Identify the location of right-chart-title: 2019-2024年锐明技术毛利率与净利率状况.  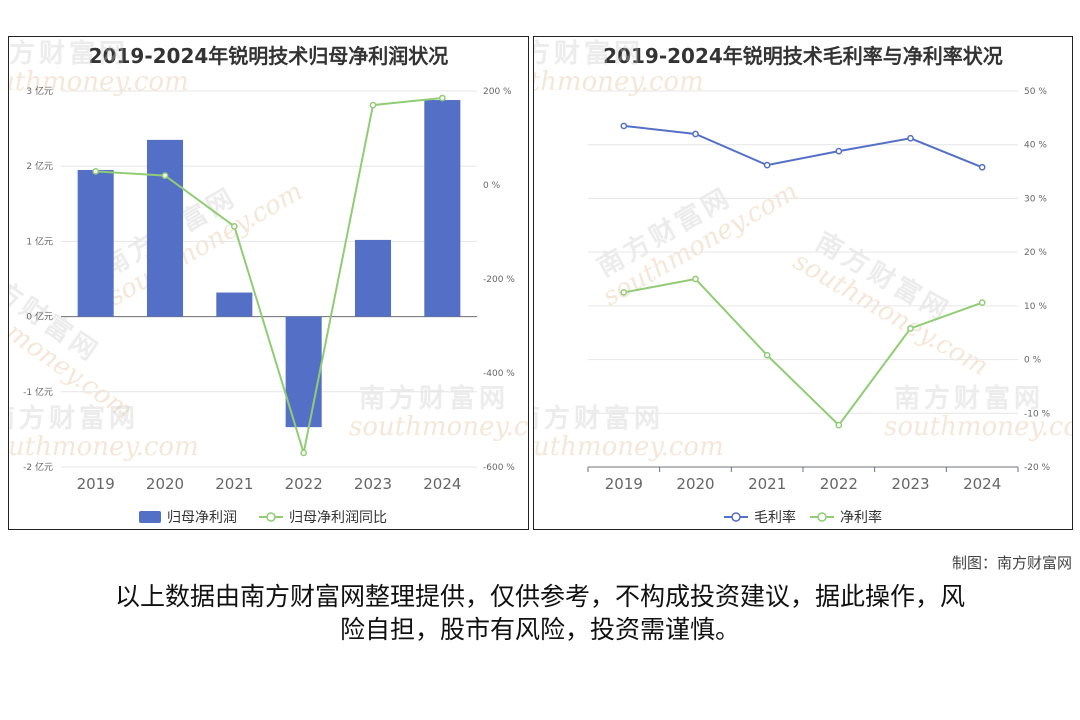
(803, 56).